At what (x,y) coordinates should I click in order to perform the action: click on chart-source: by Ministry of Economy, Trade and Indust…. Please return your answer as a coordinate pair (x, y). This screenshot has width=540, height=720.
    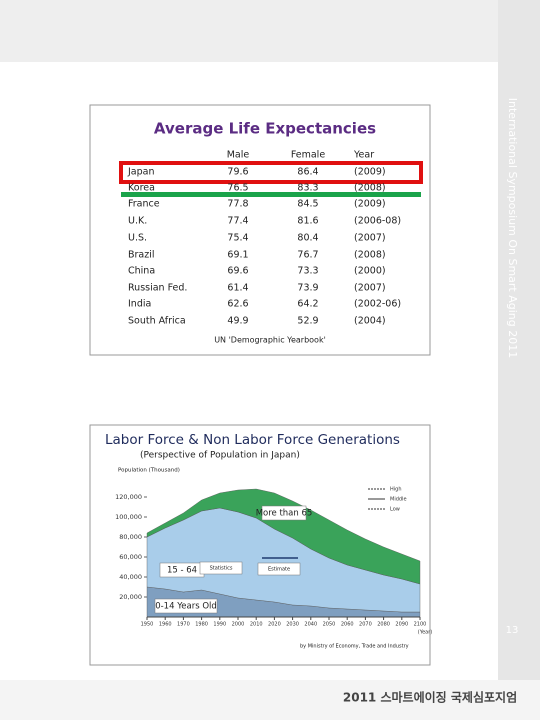
    Looking at the image, I should click on (354, 647).